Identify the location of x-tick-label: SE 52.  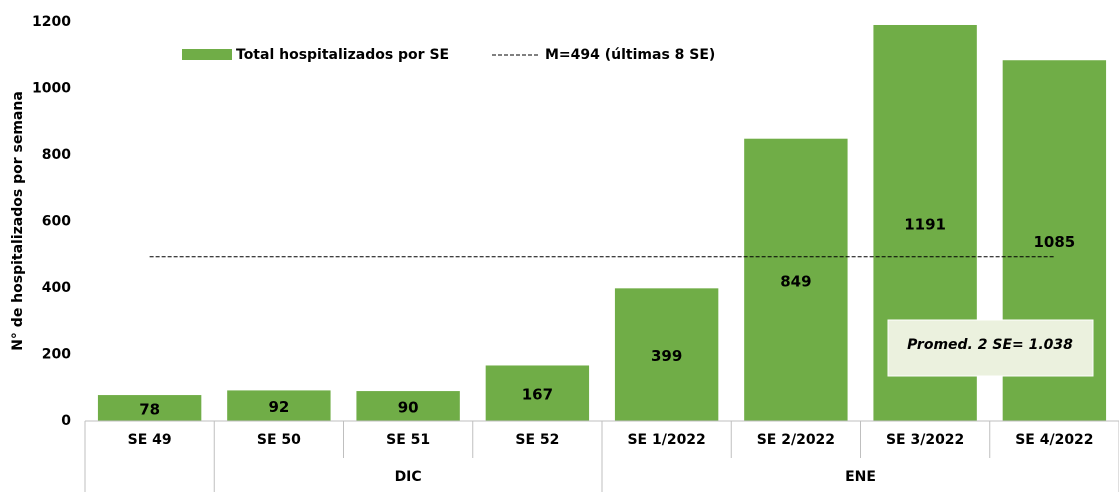
(537, 440).